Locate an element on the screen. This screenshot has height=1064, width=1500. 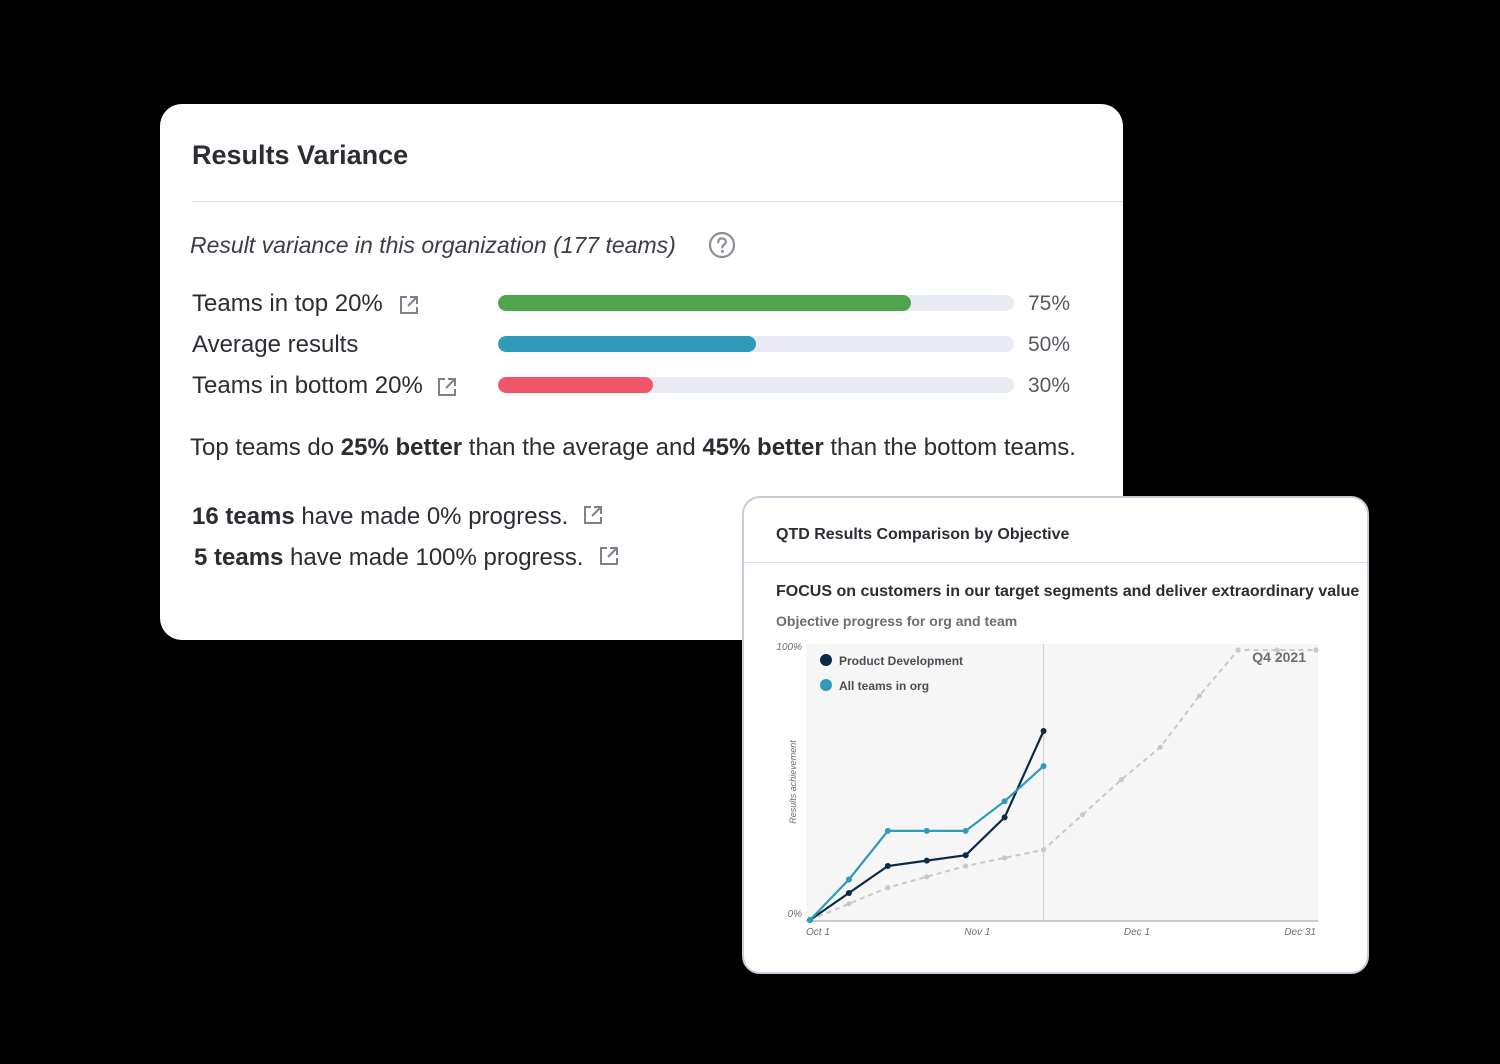
x-tick-label: Dec 1 is located at coordinates (1137, 932).